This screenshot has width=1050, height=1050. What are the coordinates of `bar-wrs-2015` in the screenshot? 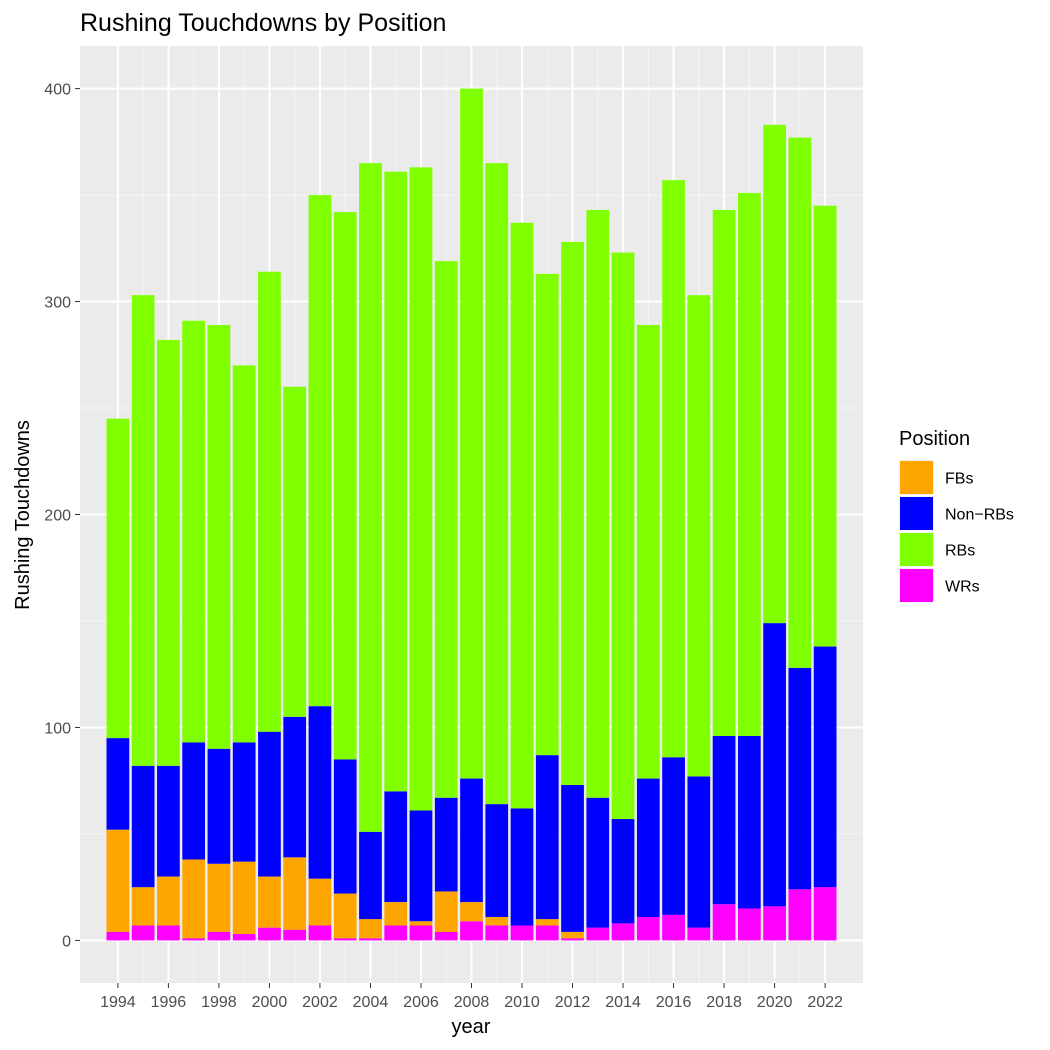 It's located at (648, 928).